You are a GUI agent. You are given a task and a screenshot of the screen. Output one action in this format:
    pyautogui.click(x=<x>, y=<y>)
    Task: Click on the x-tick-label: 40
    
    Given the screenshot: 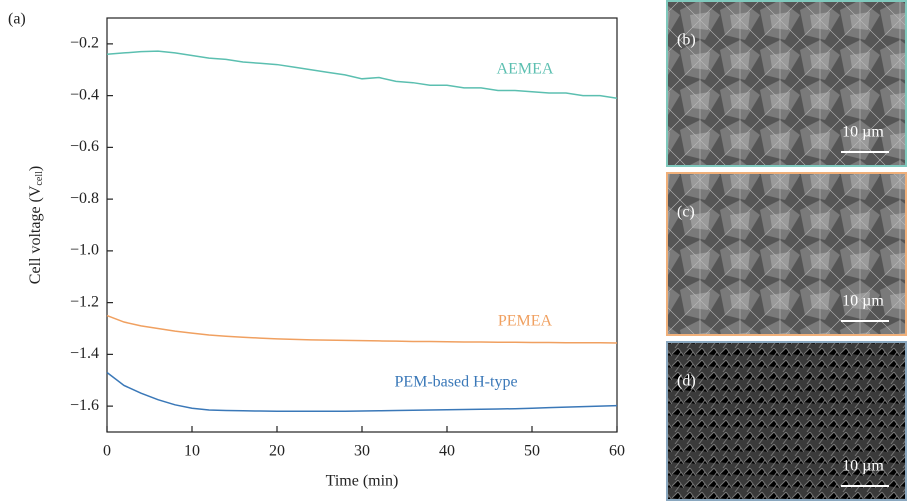 What is the action you would take?
    pyautogui.click(x=447, y=451)
    